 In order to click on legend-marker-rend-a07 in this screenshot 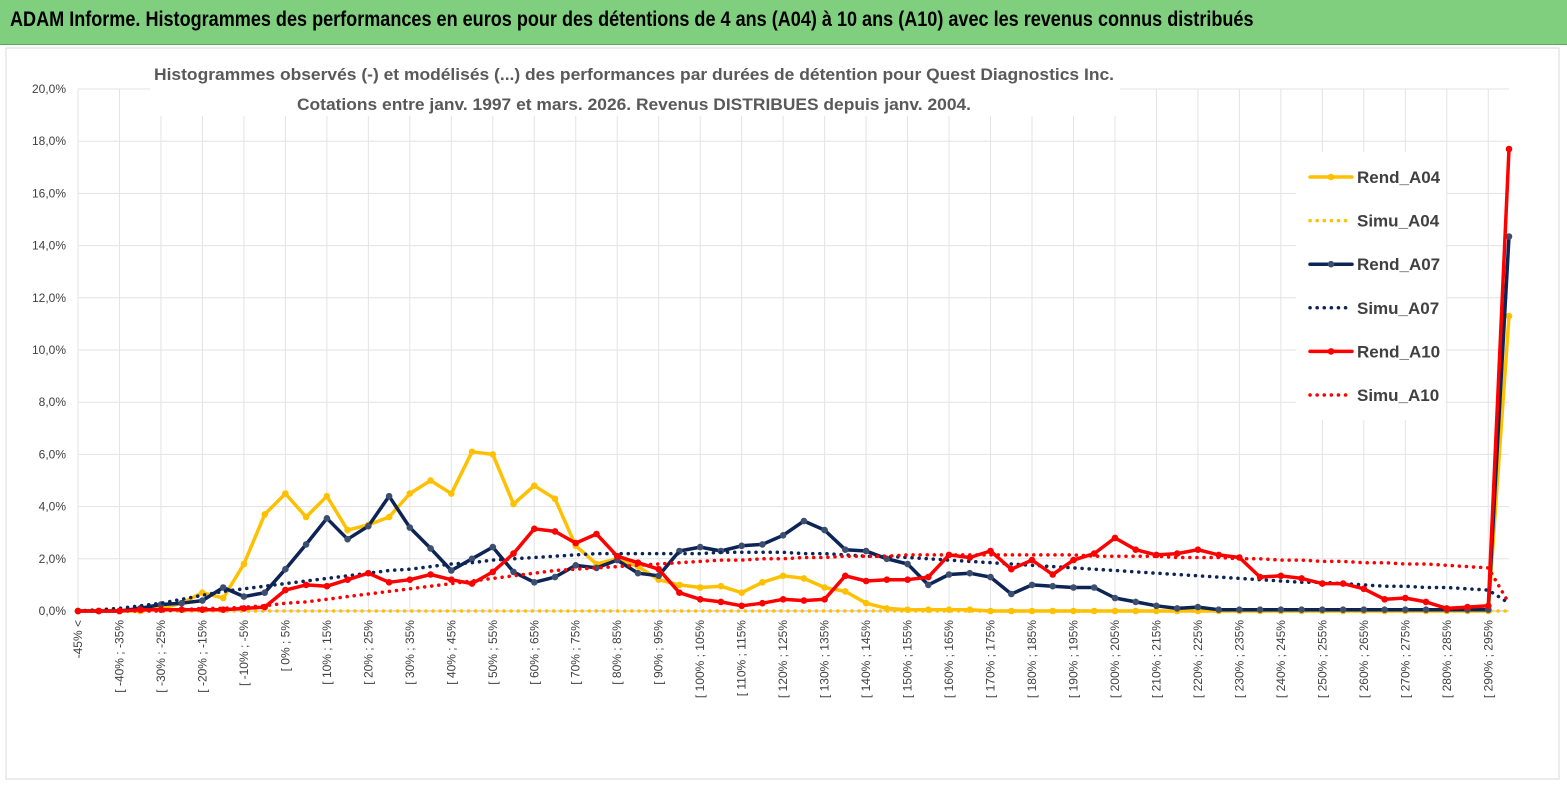, I will do `click(1331, 264)`.